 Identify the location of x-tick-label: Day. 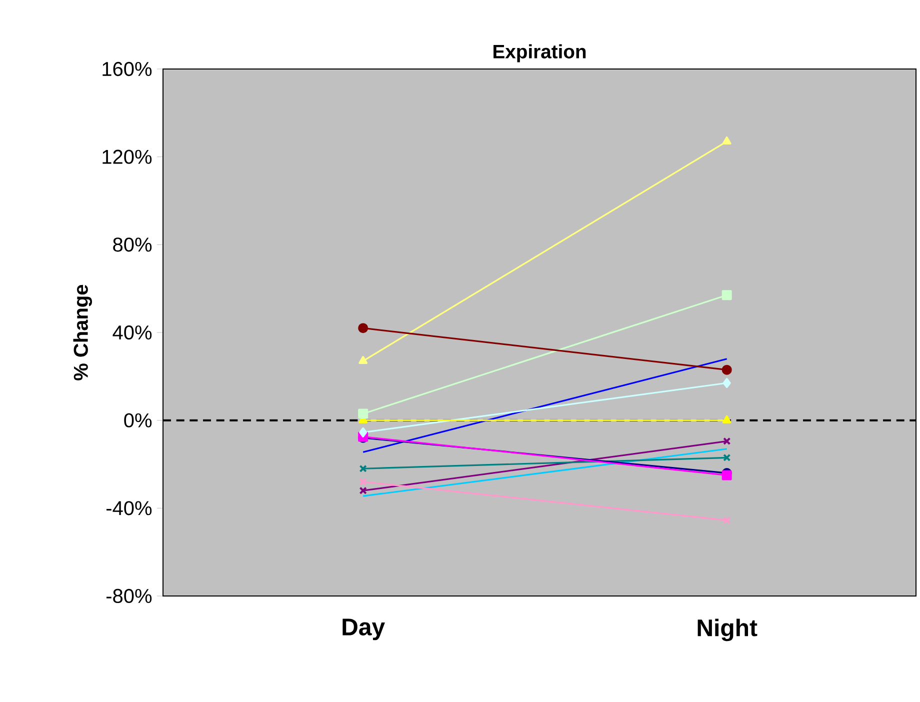
(363, 629).